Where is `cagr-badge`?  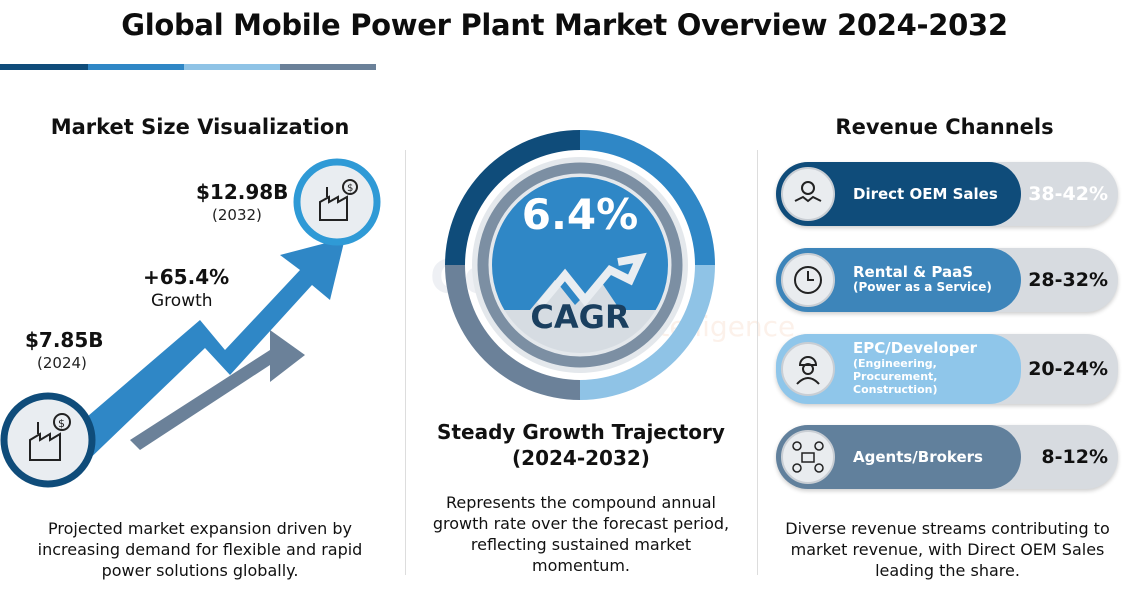 cagr-badge is located at coordinates (580, 265).